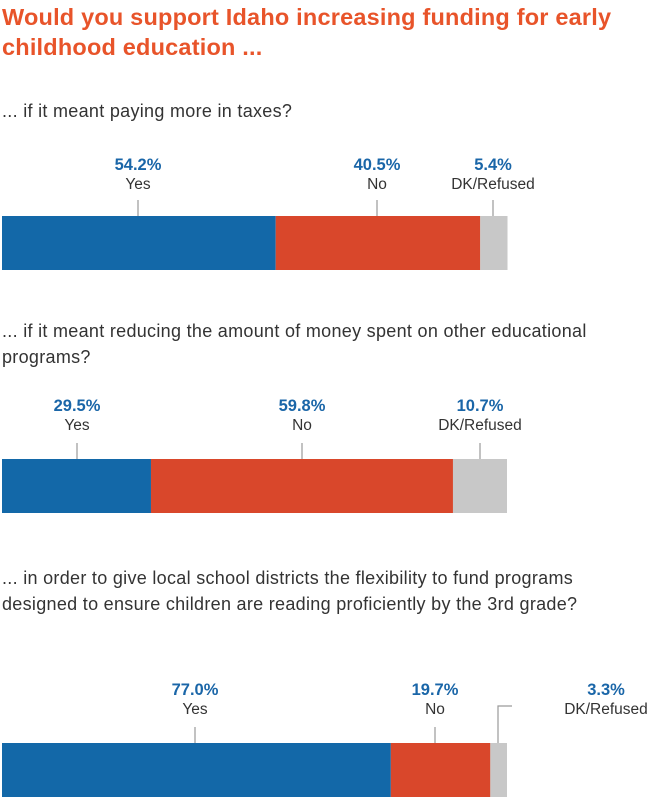 The image size is (660, 799). Describe the element at coordinates (435, 690) in the screenshot. I see `value-label-no-3: 19.7%` at that location.